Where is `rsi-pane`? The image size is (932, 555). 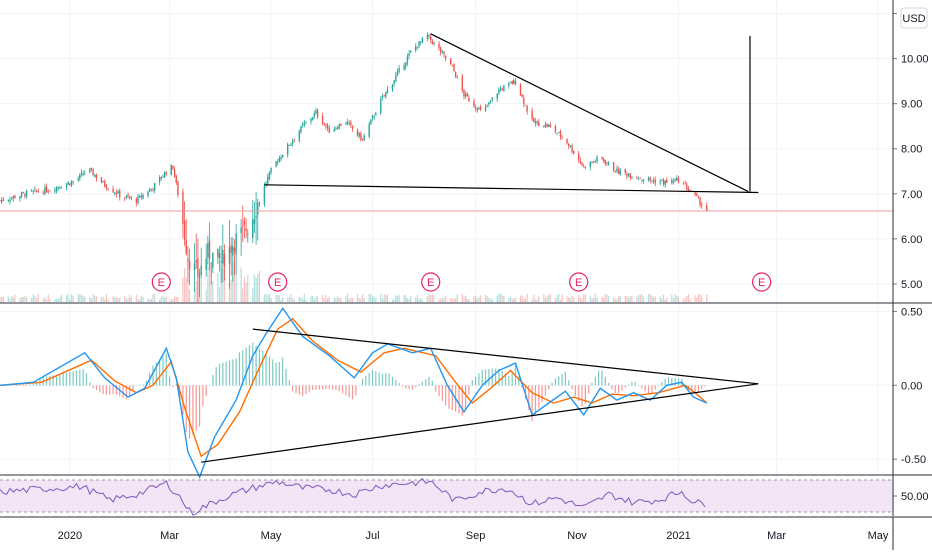
rsi-pane is located at coordinates (446, 497).